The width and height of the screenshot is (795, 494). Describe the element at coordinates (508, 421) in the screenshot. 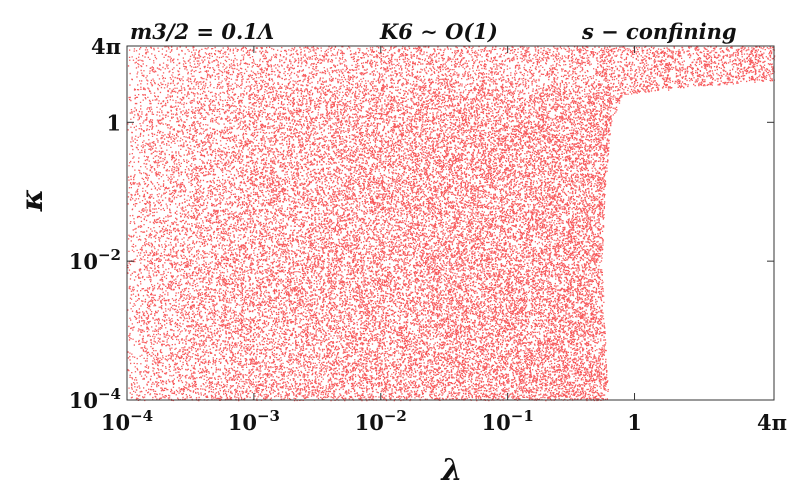

I see `x-tick-label: 10⁻¹` at that location.